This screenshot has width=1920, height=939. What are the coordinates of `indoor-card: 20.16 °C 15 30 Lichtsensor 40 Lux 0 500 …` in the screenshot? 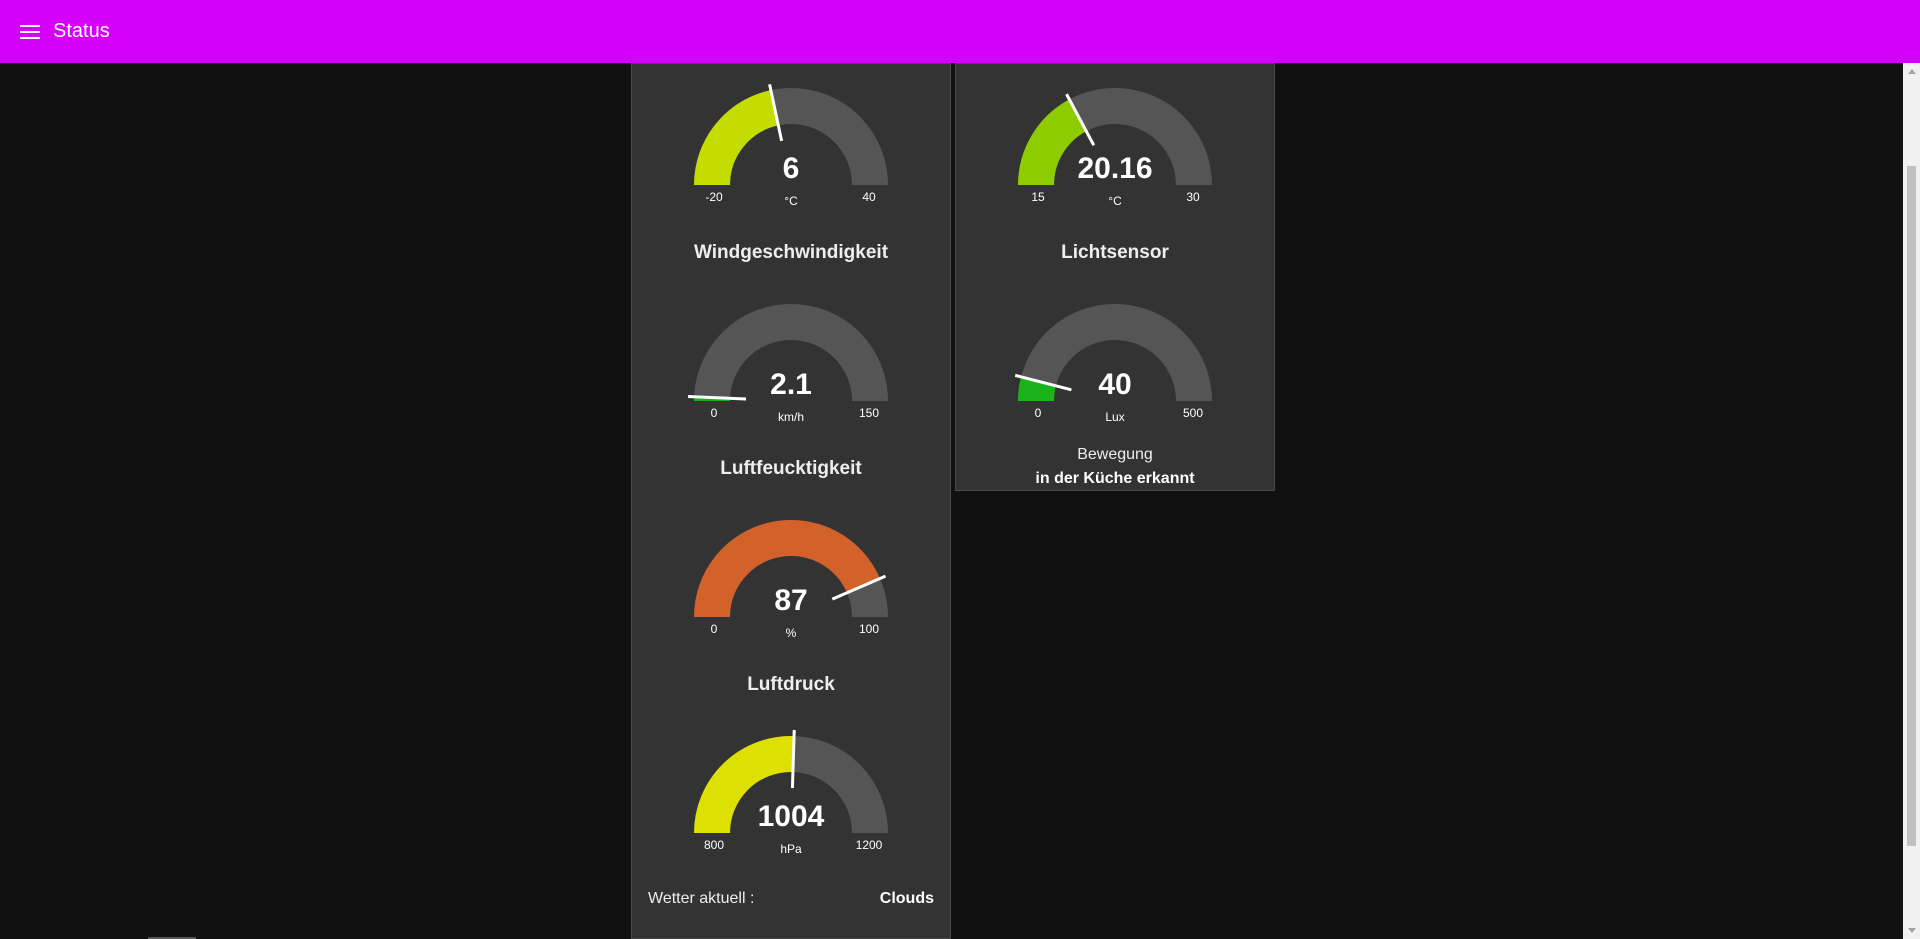 It's located at (1115, 277).